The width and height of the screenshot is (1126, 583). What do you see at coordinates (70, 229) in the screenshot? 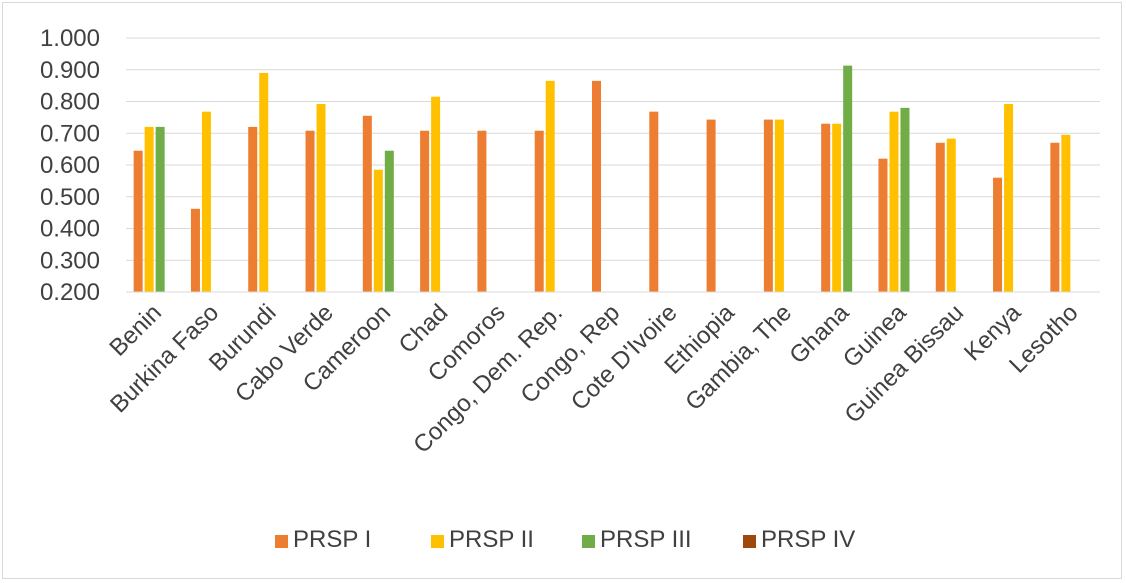
I see `y-tick-label: 0.400` at bounding box center [70, 229].